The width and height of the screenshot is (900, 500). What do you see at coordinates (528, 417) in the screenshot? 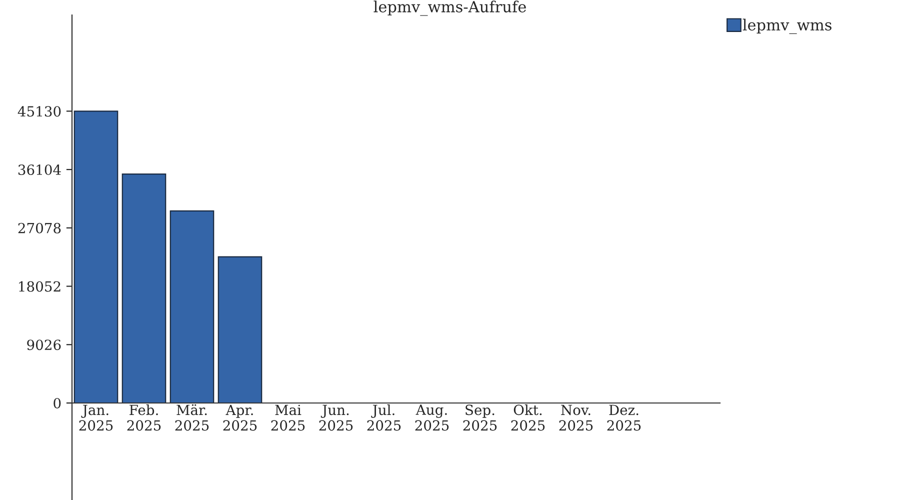
I see `x-tick-label: Okt. 2025` at bounding box center [528, 417].